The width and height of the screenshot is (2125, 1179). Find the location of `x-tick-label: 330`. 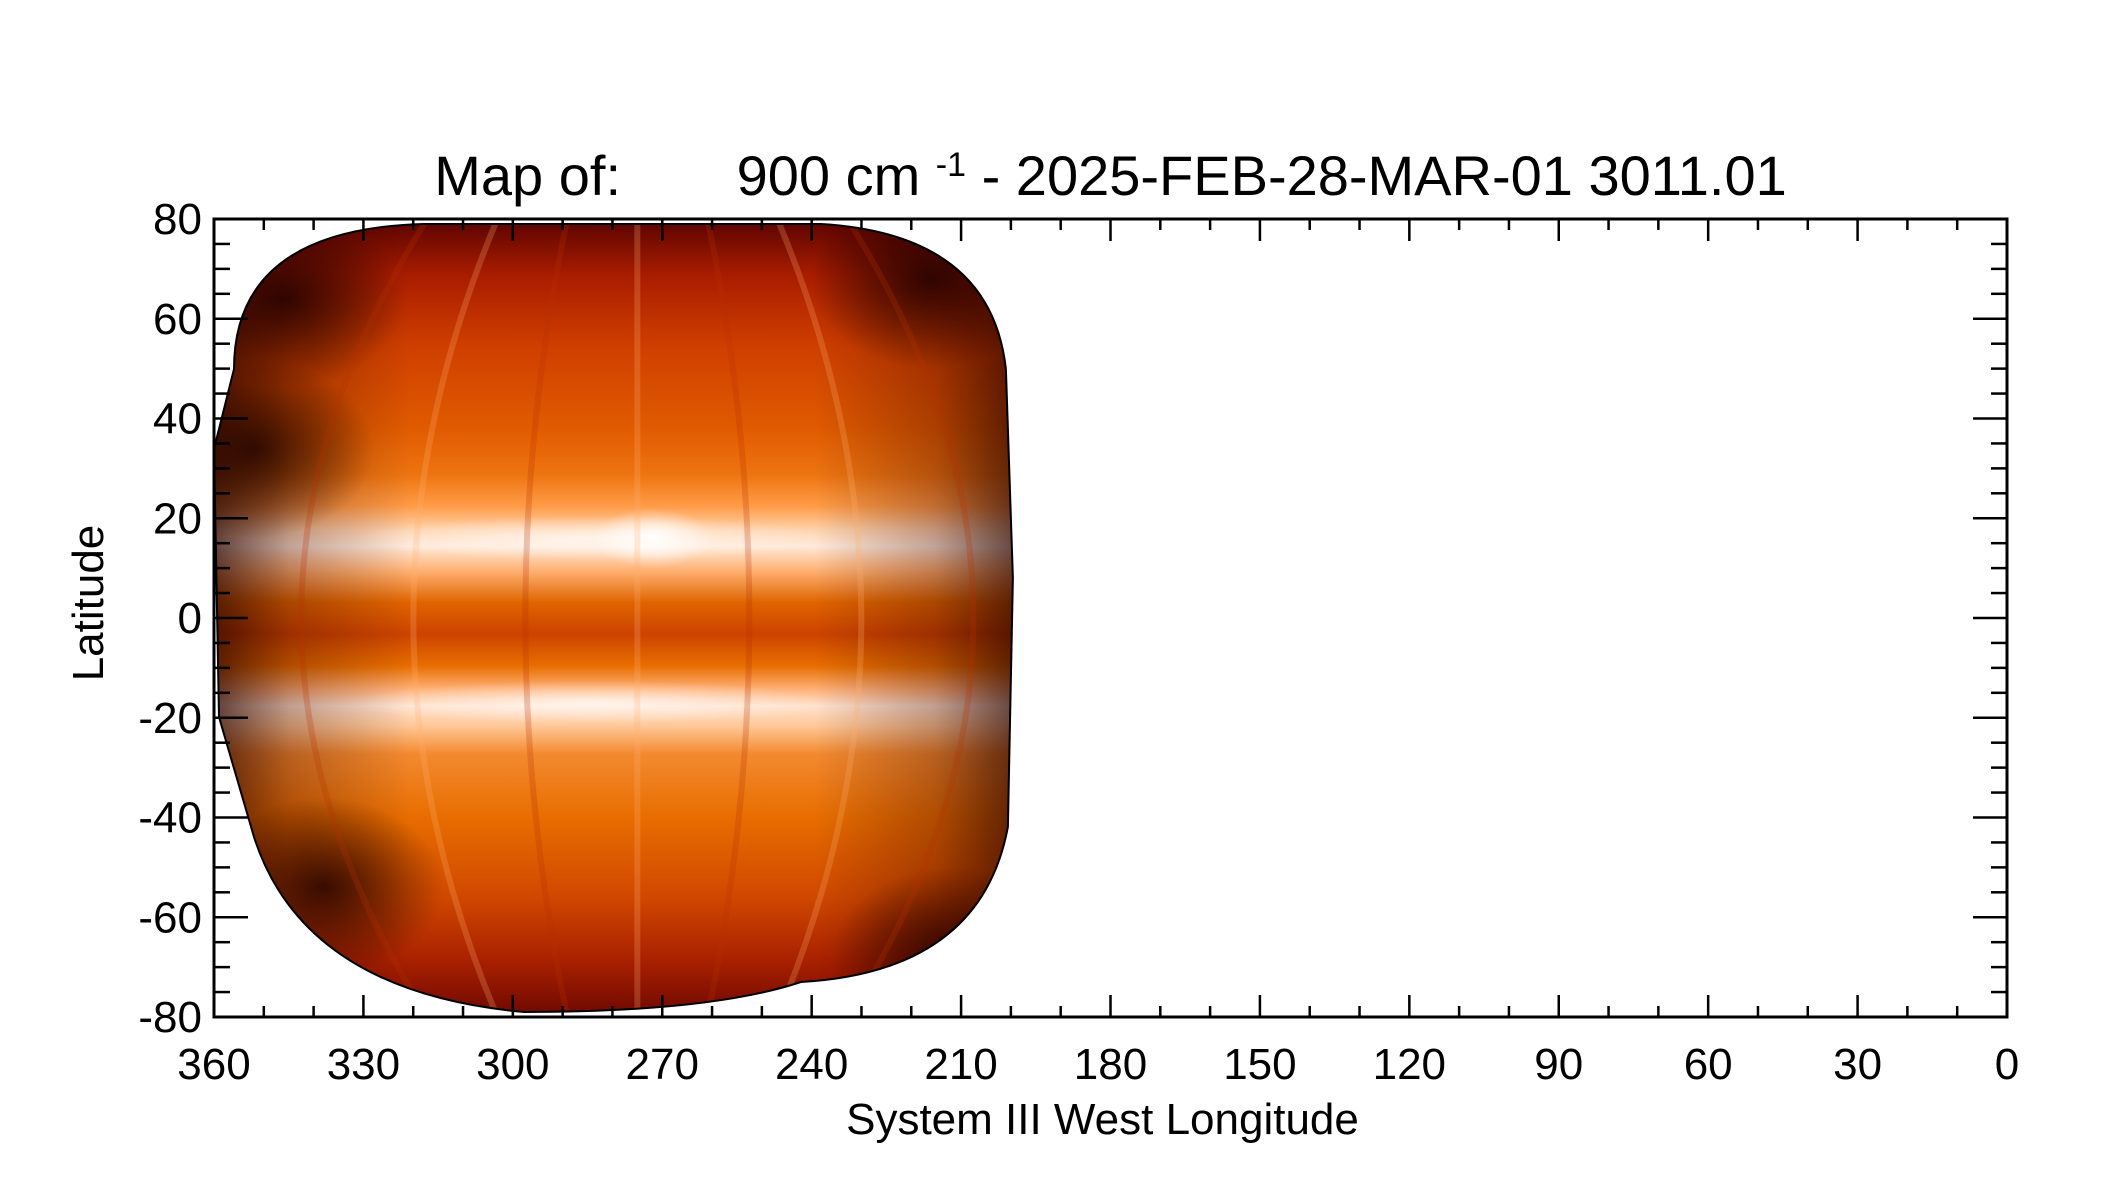

x-tick-label: 330 is located at coordinates (363, 1064).